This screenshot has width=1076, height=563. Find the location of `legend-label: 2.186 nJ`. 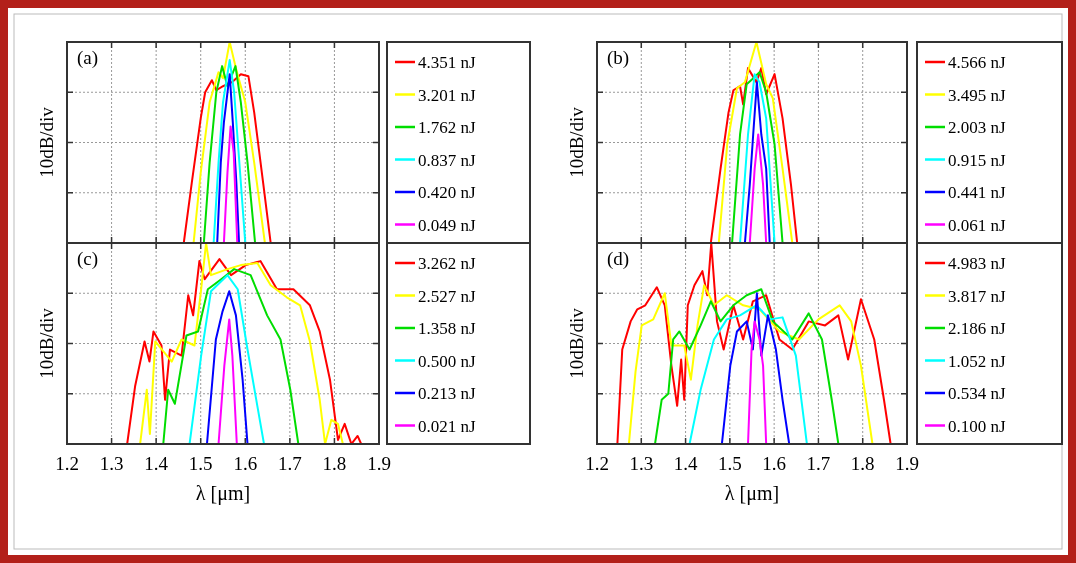

legend-label: 2.186 nJ is located at coordinates (977, 328).